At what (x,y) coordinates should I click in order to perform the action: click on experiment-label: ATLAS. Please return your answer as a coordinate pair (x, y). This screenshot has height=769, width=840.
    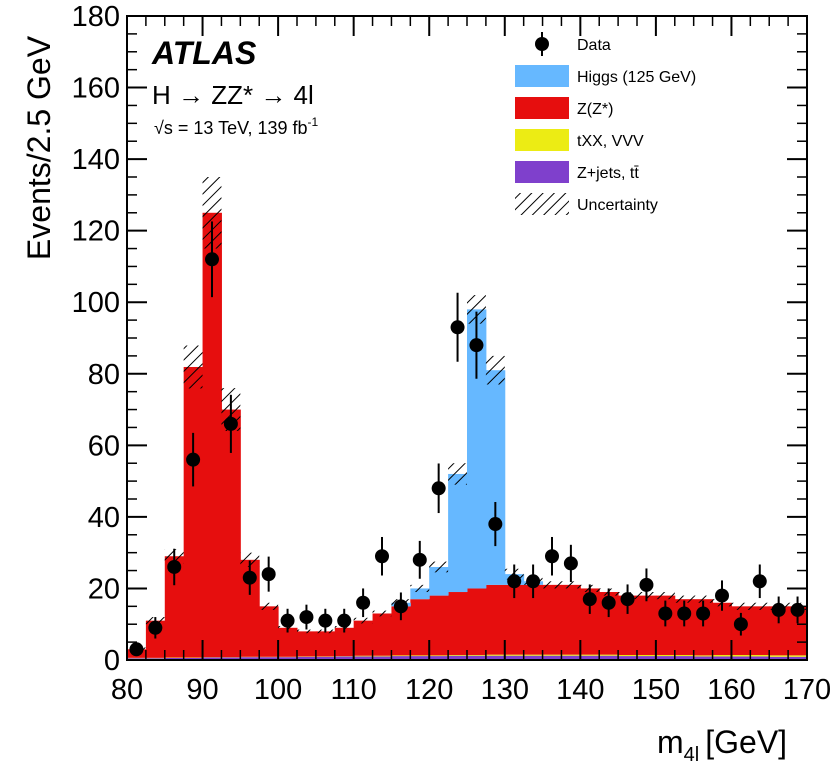
    Looking at the image, I should click on (204, 53).